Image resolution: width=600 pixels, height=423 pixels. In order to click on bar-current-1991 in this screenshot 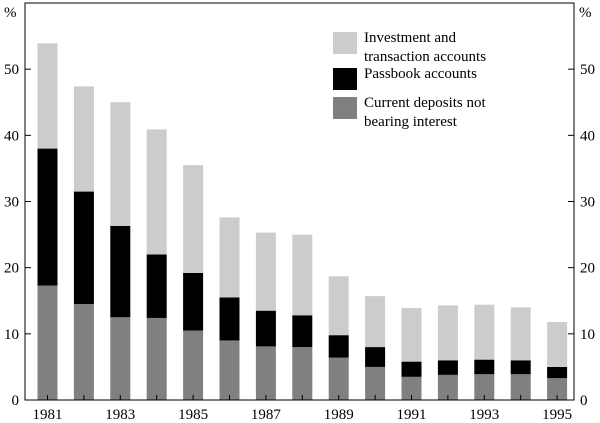, I will do `click(411, 388)`.